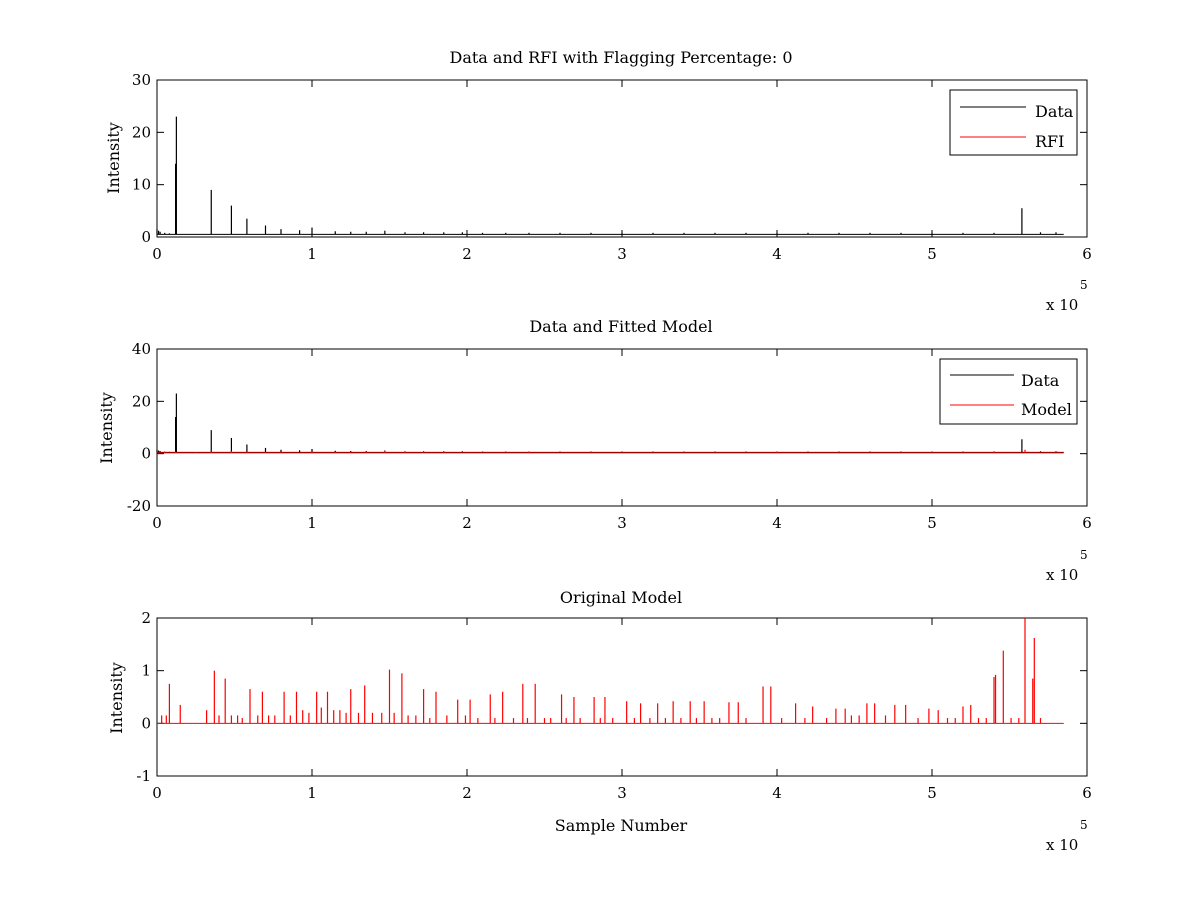  I want to click on y-tick-label: -1, so click(143, 776).